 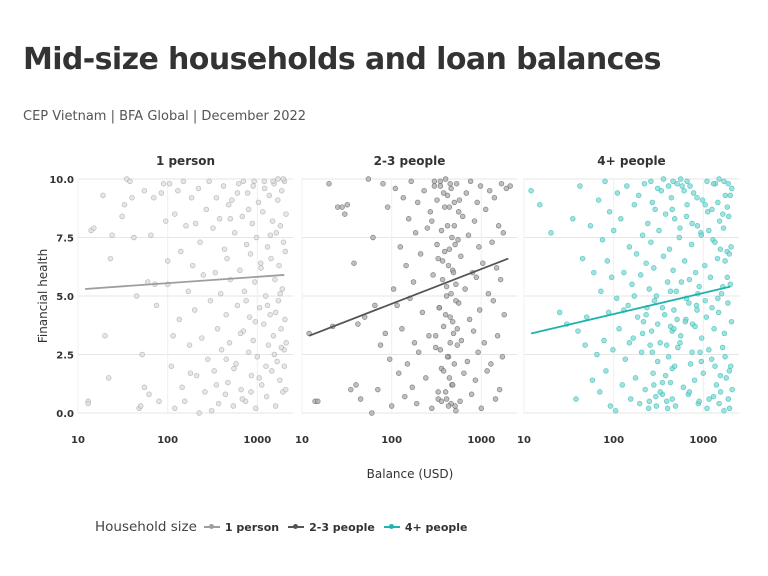 What do you see at coordinates (481, 440) in the screenshot?
I see `x-tick-label-2-3-people-2: 1000` at bounding box center [481, 440].